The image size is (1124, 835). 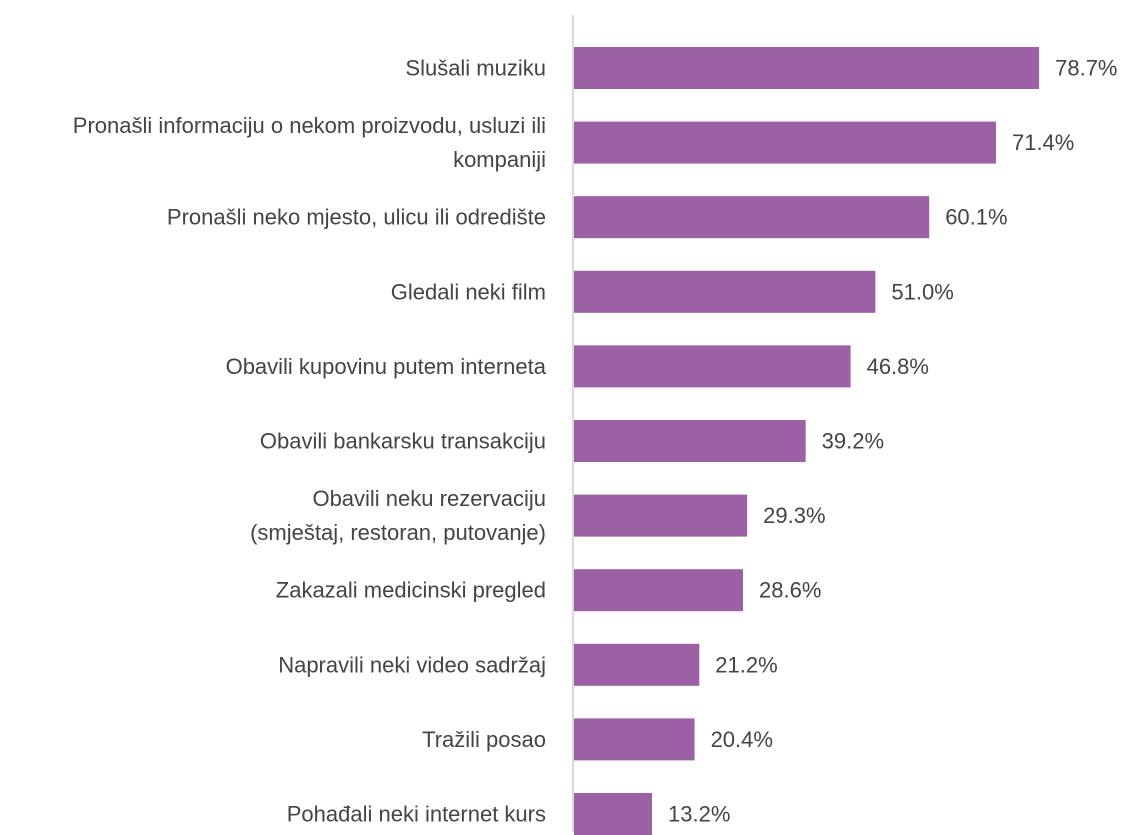 I want to click on value-label-9: 20.4%, so click(x=742, y=739).